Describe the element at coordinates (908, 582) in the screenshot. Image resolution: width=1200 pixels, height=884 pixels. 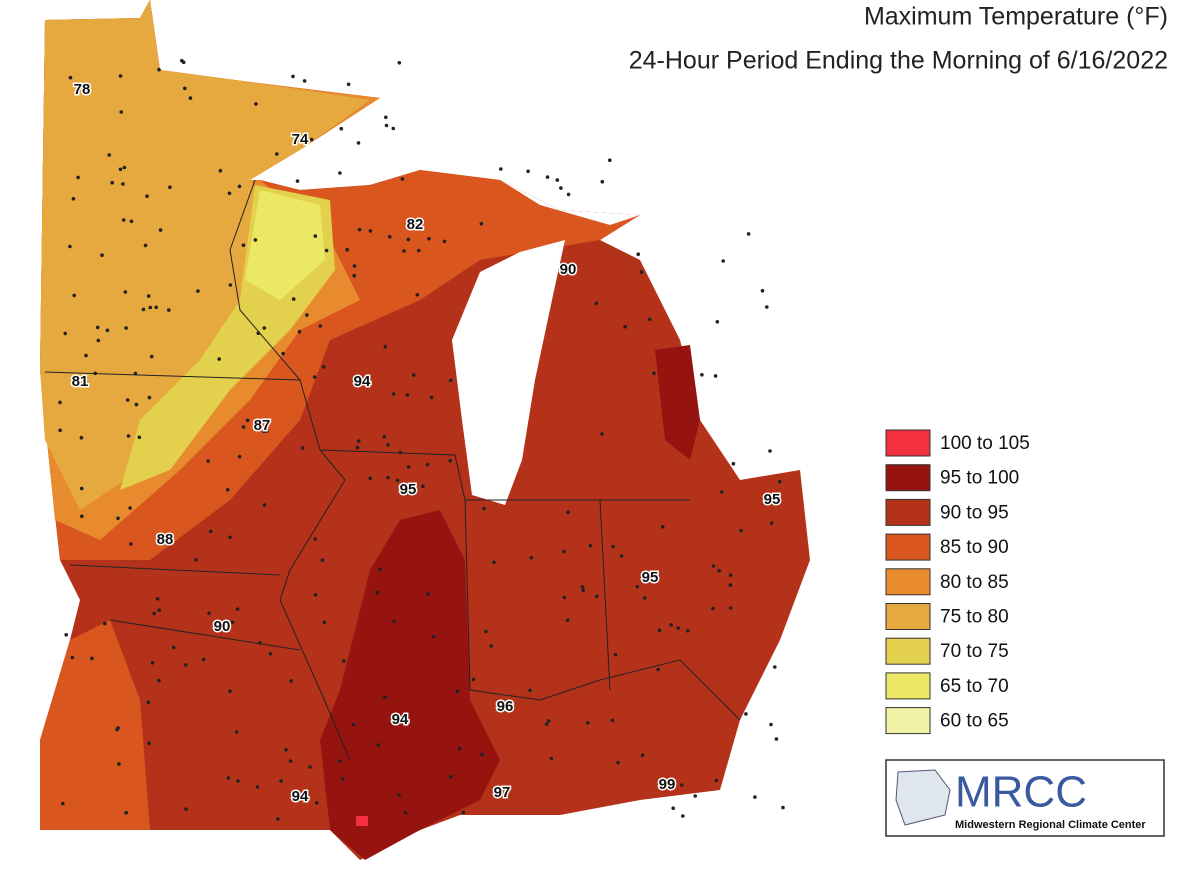
I see `legend-swatch` at that location.